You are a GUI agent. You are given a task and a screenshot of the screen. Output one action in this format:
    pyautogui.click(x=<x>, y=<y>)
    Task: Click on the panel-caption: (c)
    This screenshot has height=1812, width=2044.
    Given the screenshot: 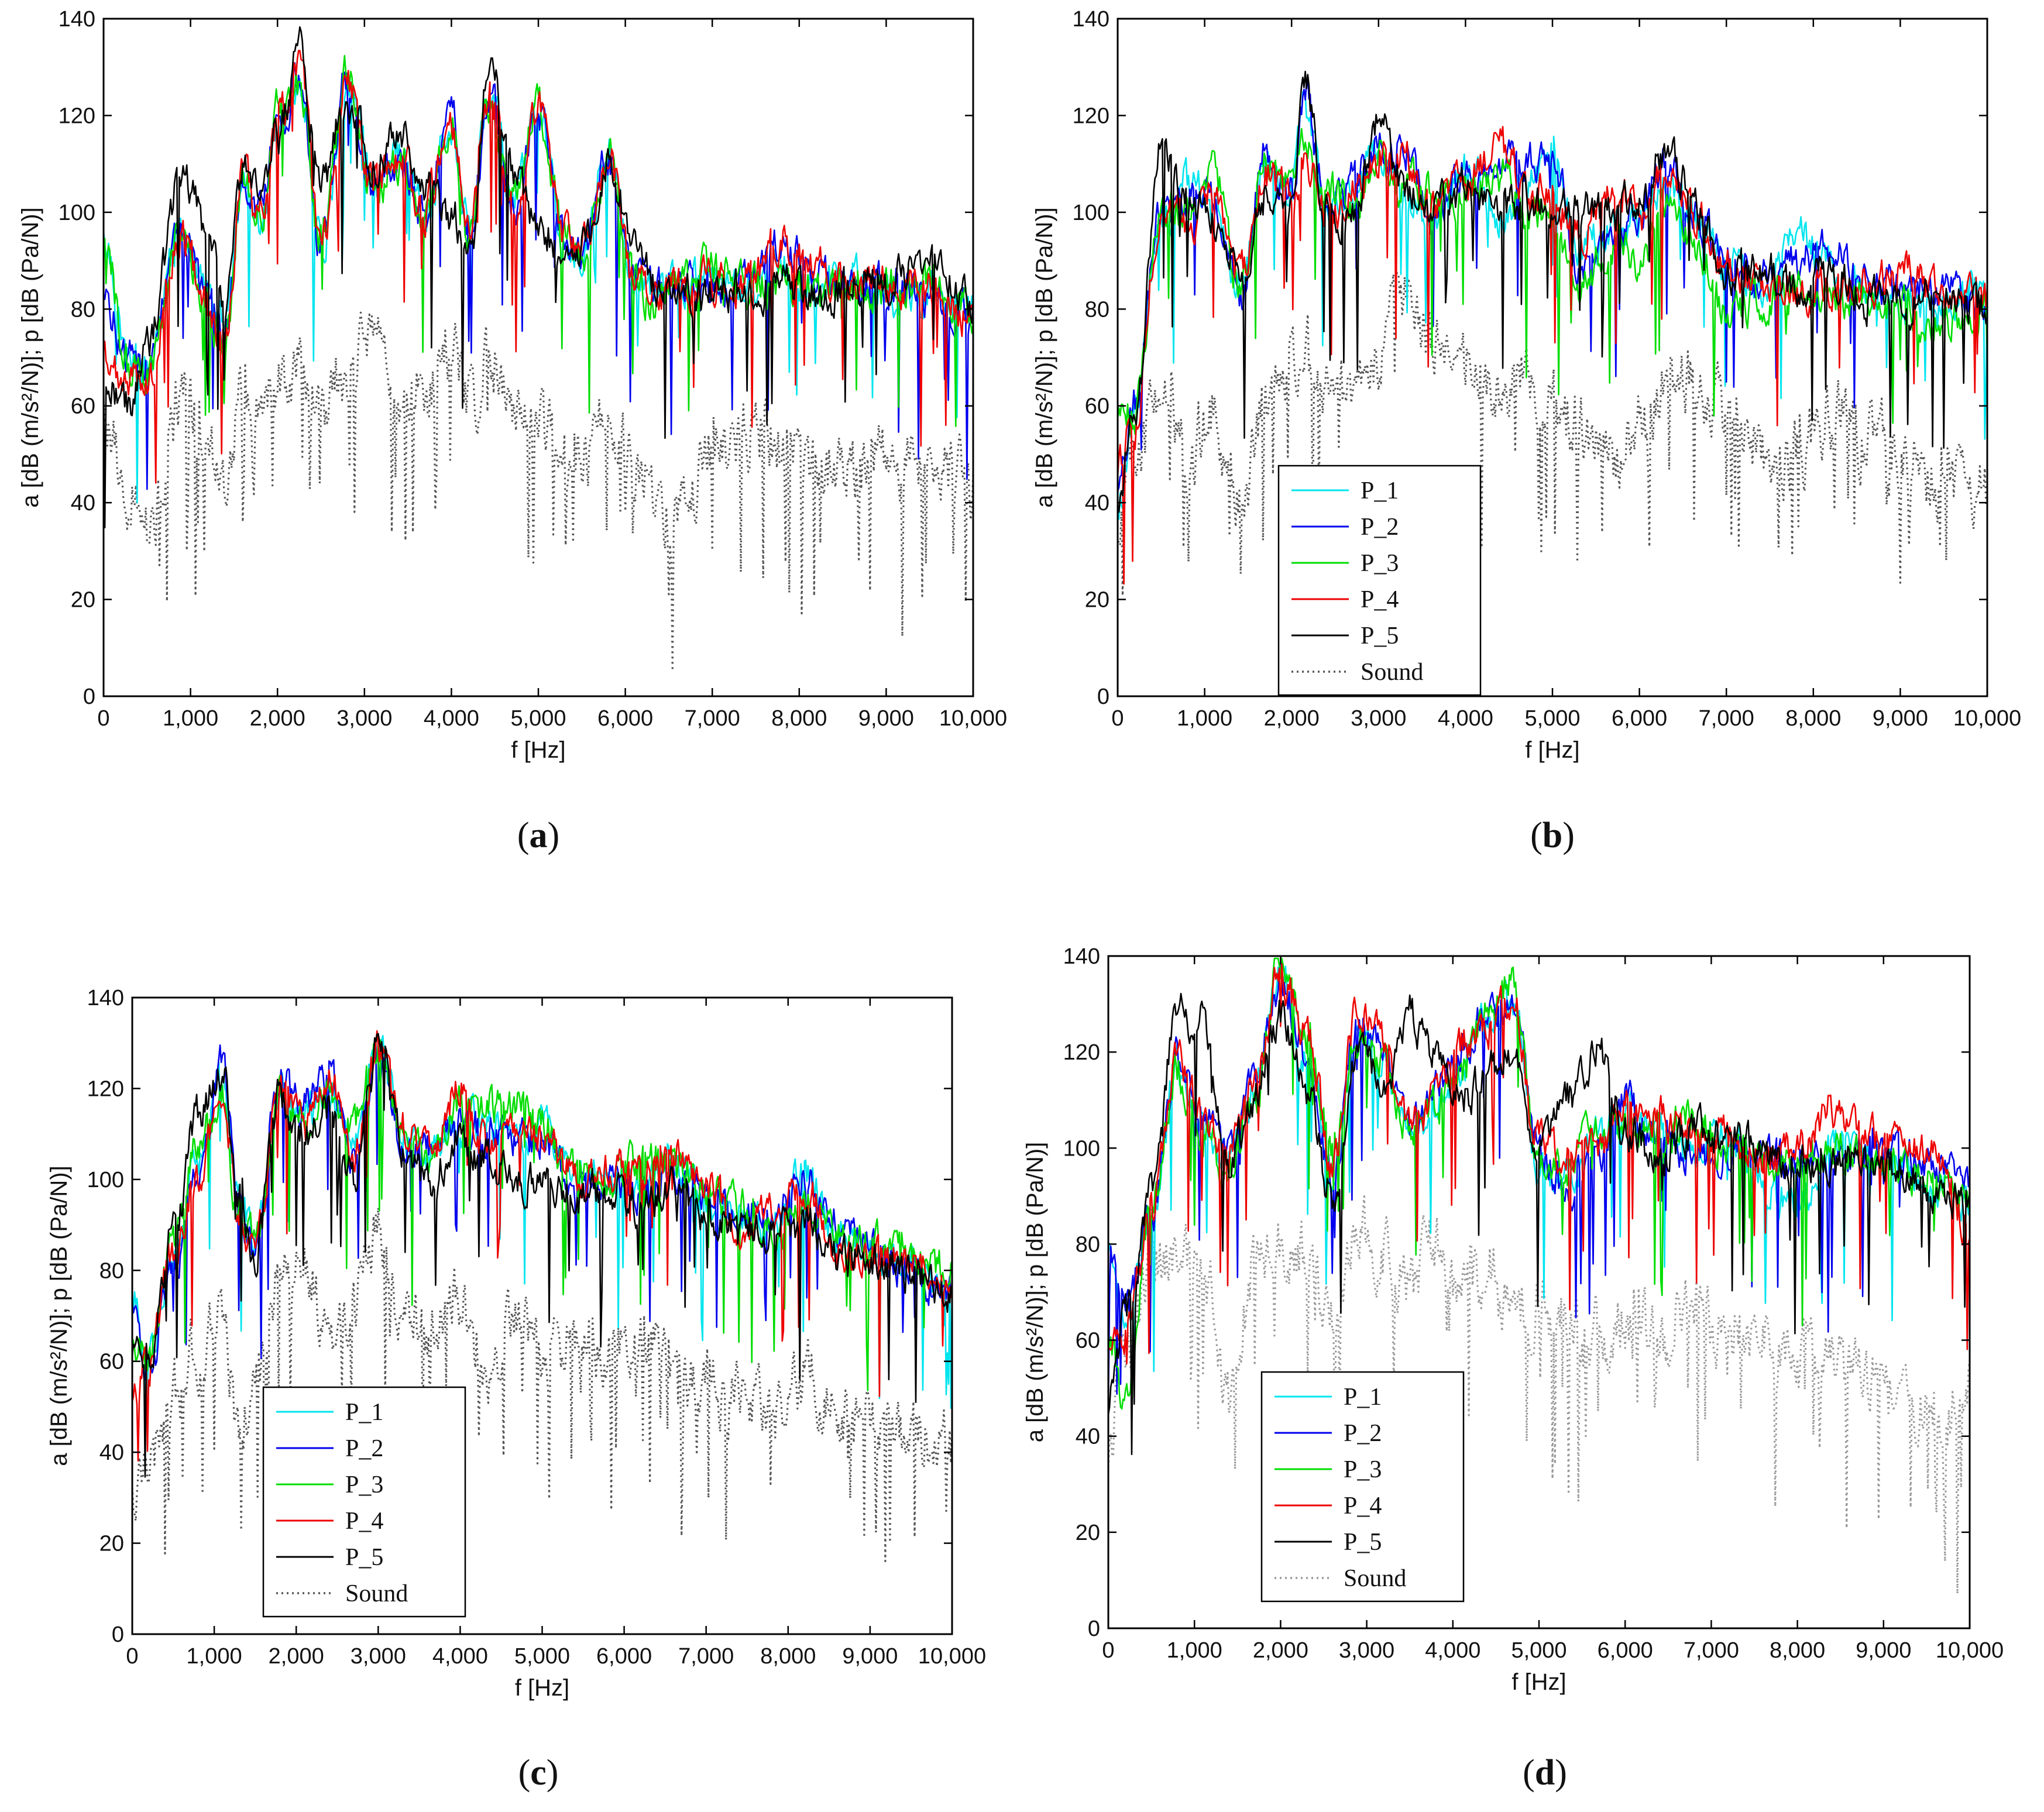 What is the action you would take?
    pyautogui.click(x=539, y=1773)
    